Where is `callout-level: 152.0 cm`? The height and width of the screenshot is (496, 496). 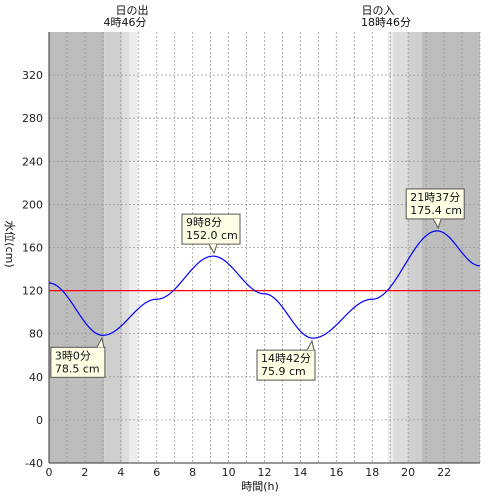
callout-level: 152.0 cm is located at coordinates (212, 235).